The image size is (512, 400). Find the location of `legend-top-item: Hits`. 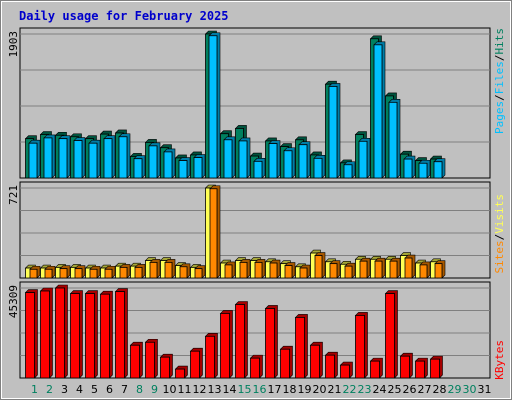

legend-top-item: Hits is located at coordinates (499, 41).